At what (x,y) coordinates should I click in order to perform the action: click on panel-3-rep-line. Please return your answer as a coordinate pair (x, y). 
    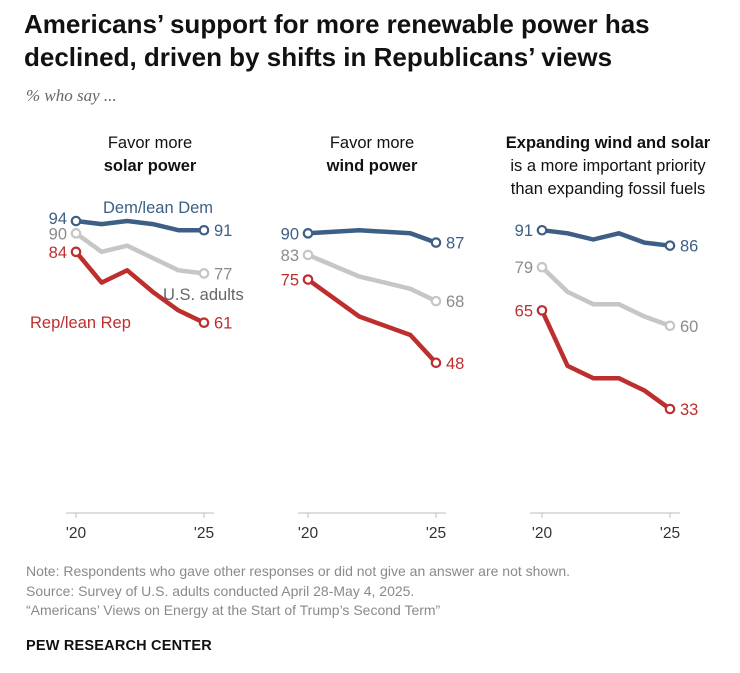
    Looking at the image, I should click on (606, 360).